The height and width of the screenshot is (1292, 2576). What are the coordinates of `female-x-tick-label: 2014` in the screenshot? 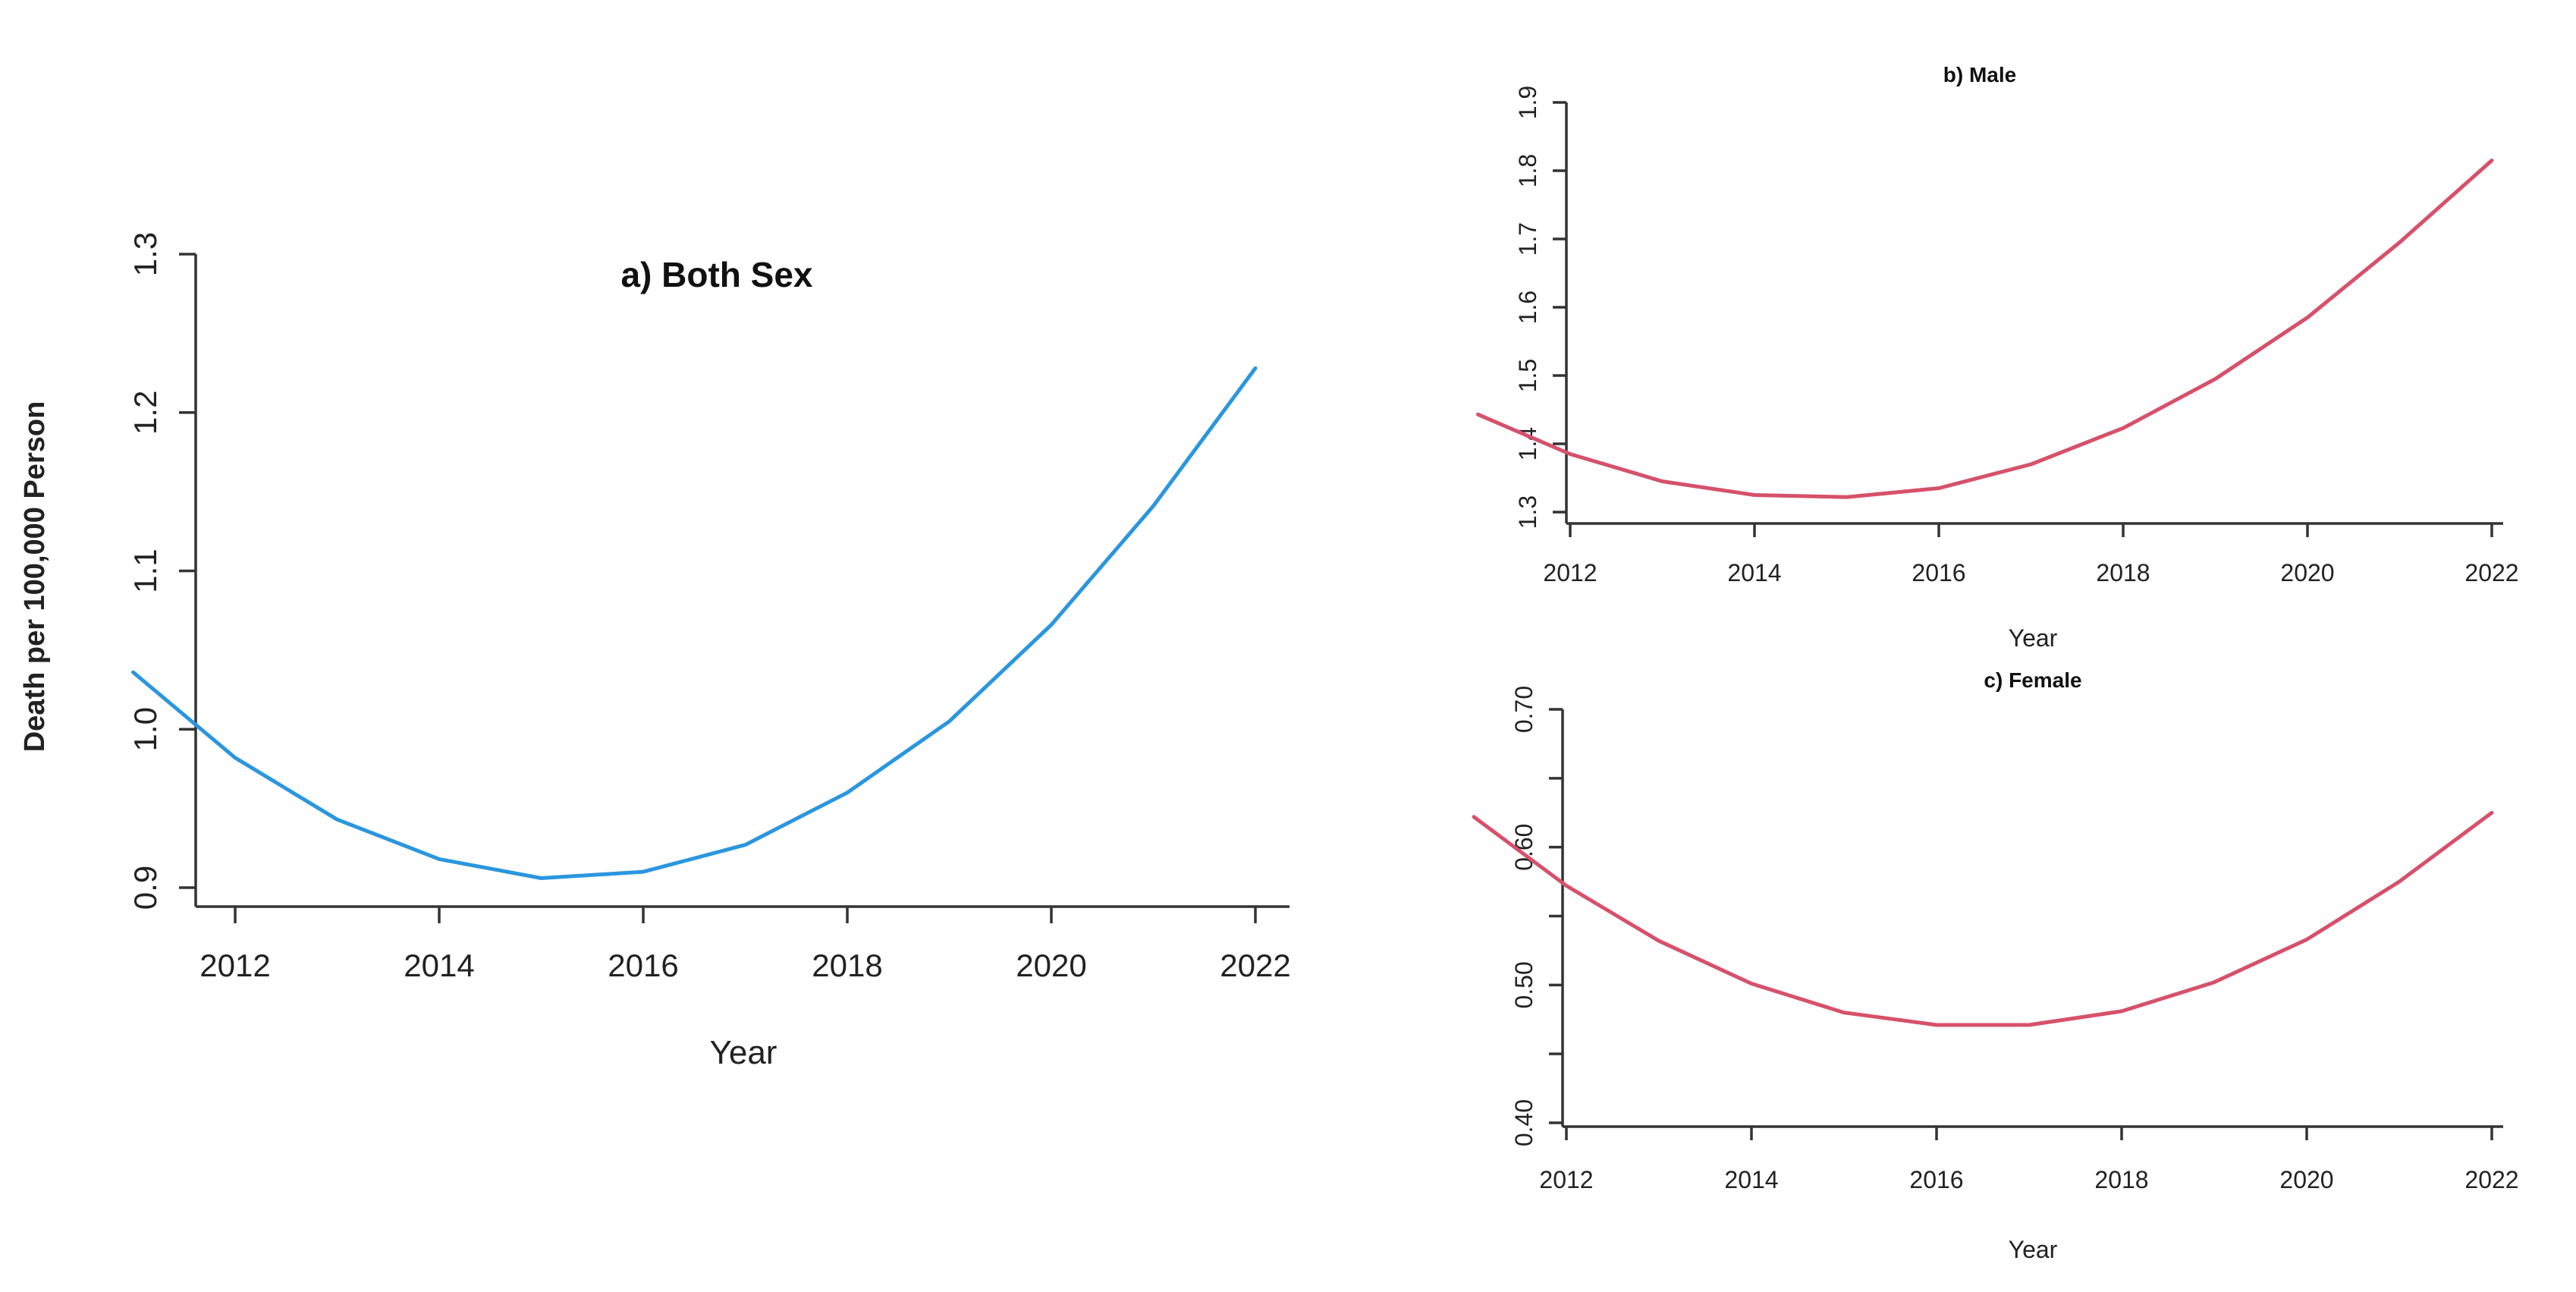 It's located at (1751, 1179).